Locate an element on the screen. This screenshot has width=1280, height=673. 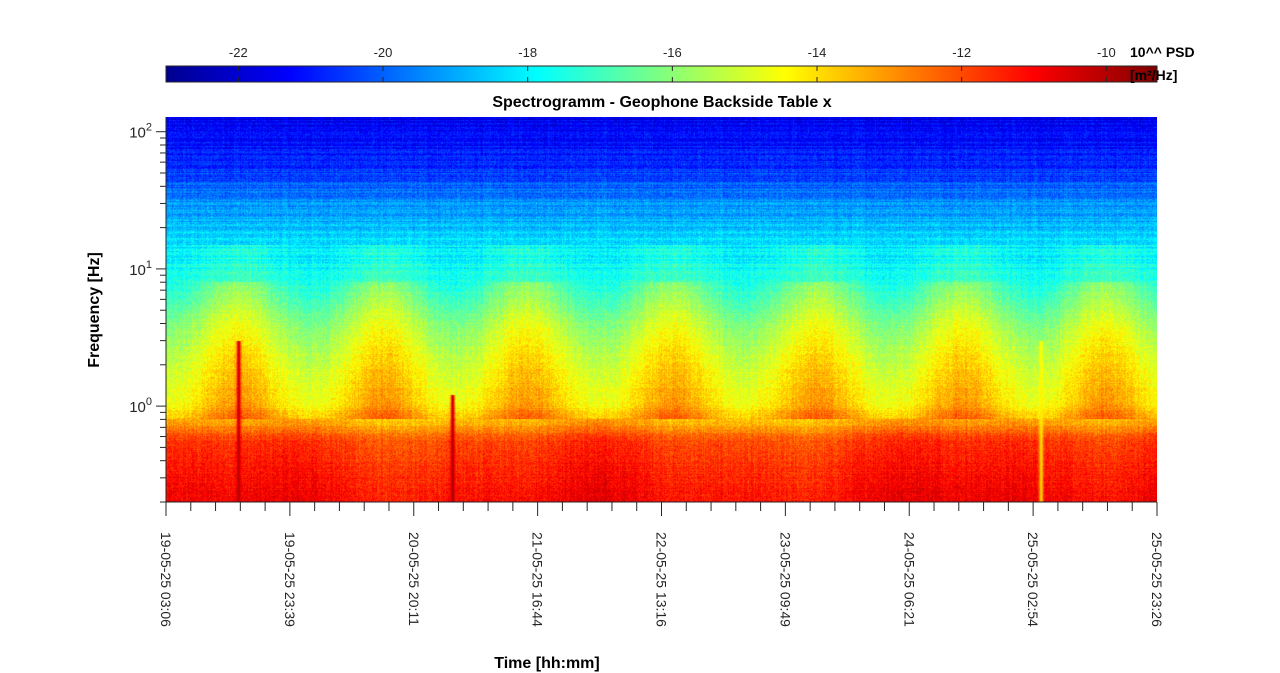
colorbar: -22 -20 -18 -16 -14 -12 -10 10^^ PSD [m²/Hz] is located at coordinates (680, 63).